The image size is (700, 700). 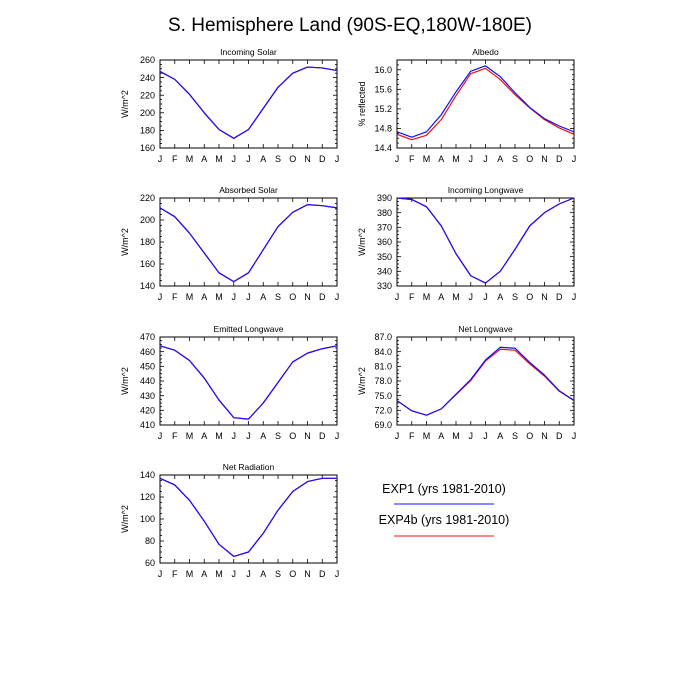 I want to click on panel-title: Absorbed Solar, so click(x=248, y=190).